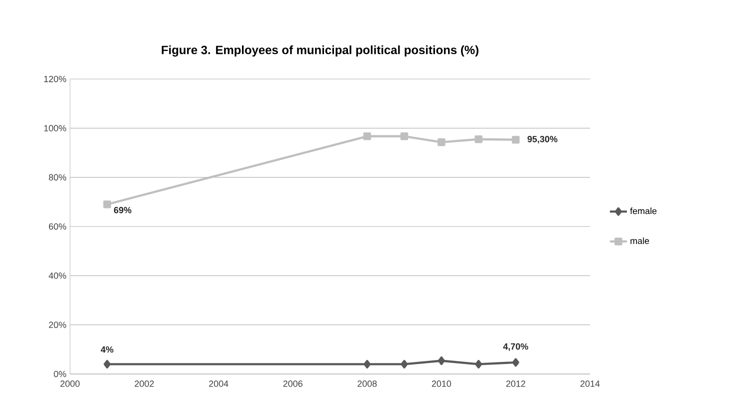 The image size is (747, 419). What do you see at coordinates (55, 79) in the screenshot?
I see `y-tick-label: 120%` at bounding box center [55, 79].